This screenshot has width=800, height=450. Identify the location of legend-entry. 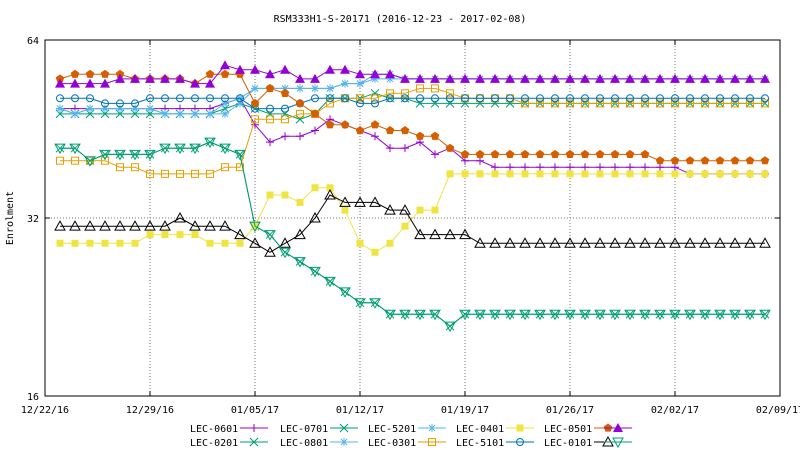
(618, 443).